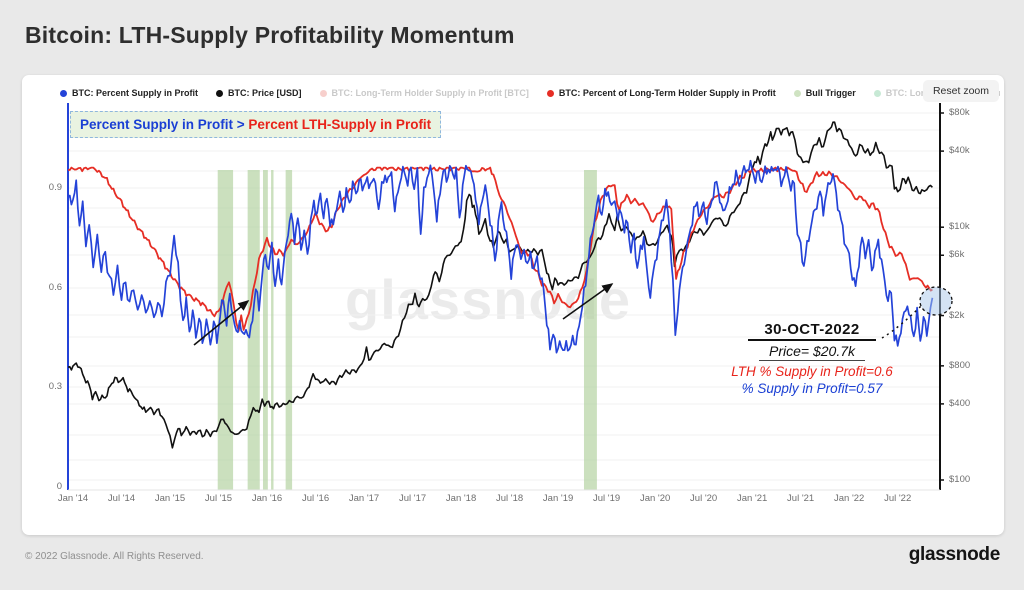  I want to click on x-axis-tick-label: Jan '18, so click(461, 498).